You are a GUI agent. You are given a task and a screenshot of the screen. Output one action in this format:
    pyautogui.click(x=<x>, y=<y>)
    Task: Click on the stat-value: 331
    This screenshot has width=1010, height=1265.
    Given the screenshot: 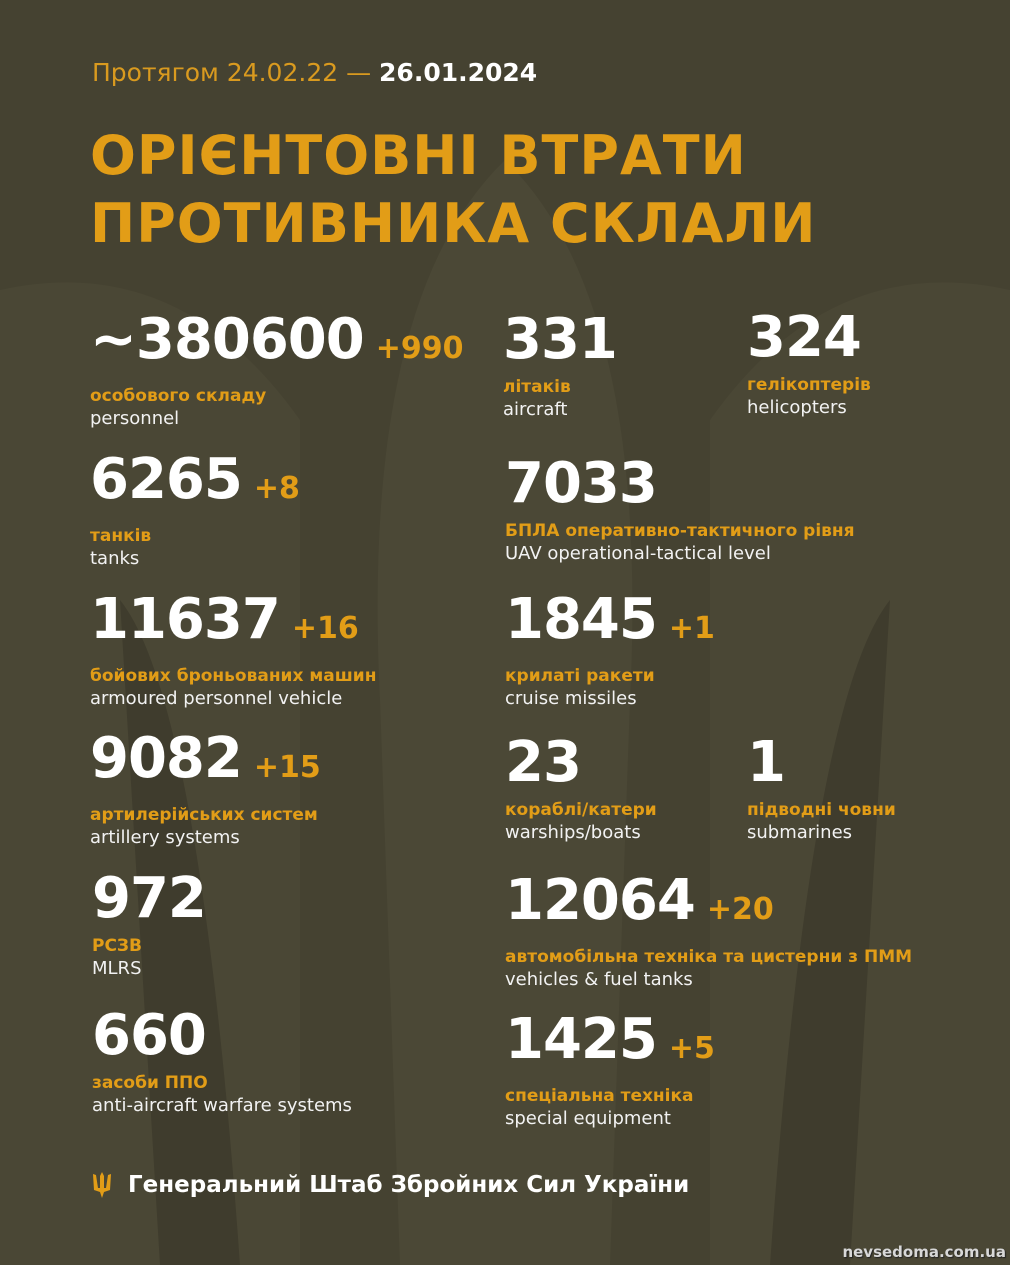 What is the action you would take?
    pyautogui.click(x=560, y=339)
    